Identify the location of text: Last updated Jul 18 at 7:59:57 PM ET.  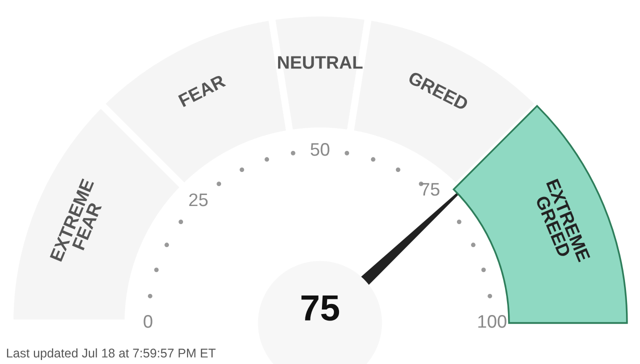
(111, 354).